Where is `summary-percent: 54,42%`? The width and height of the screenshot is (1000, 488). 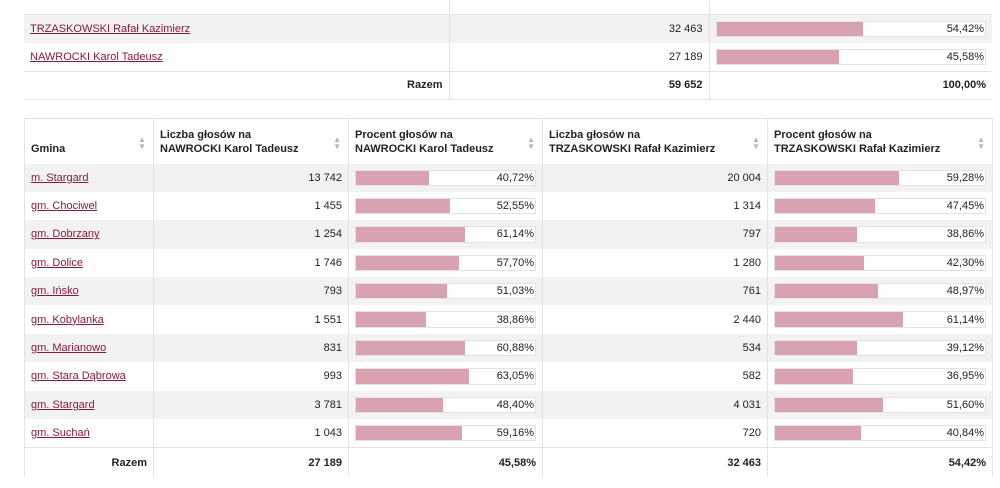 summary-percent: 54,42% is located at coordinates (965, 28).